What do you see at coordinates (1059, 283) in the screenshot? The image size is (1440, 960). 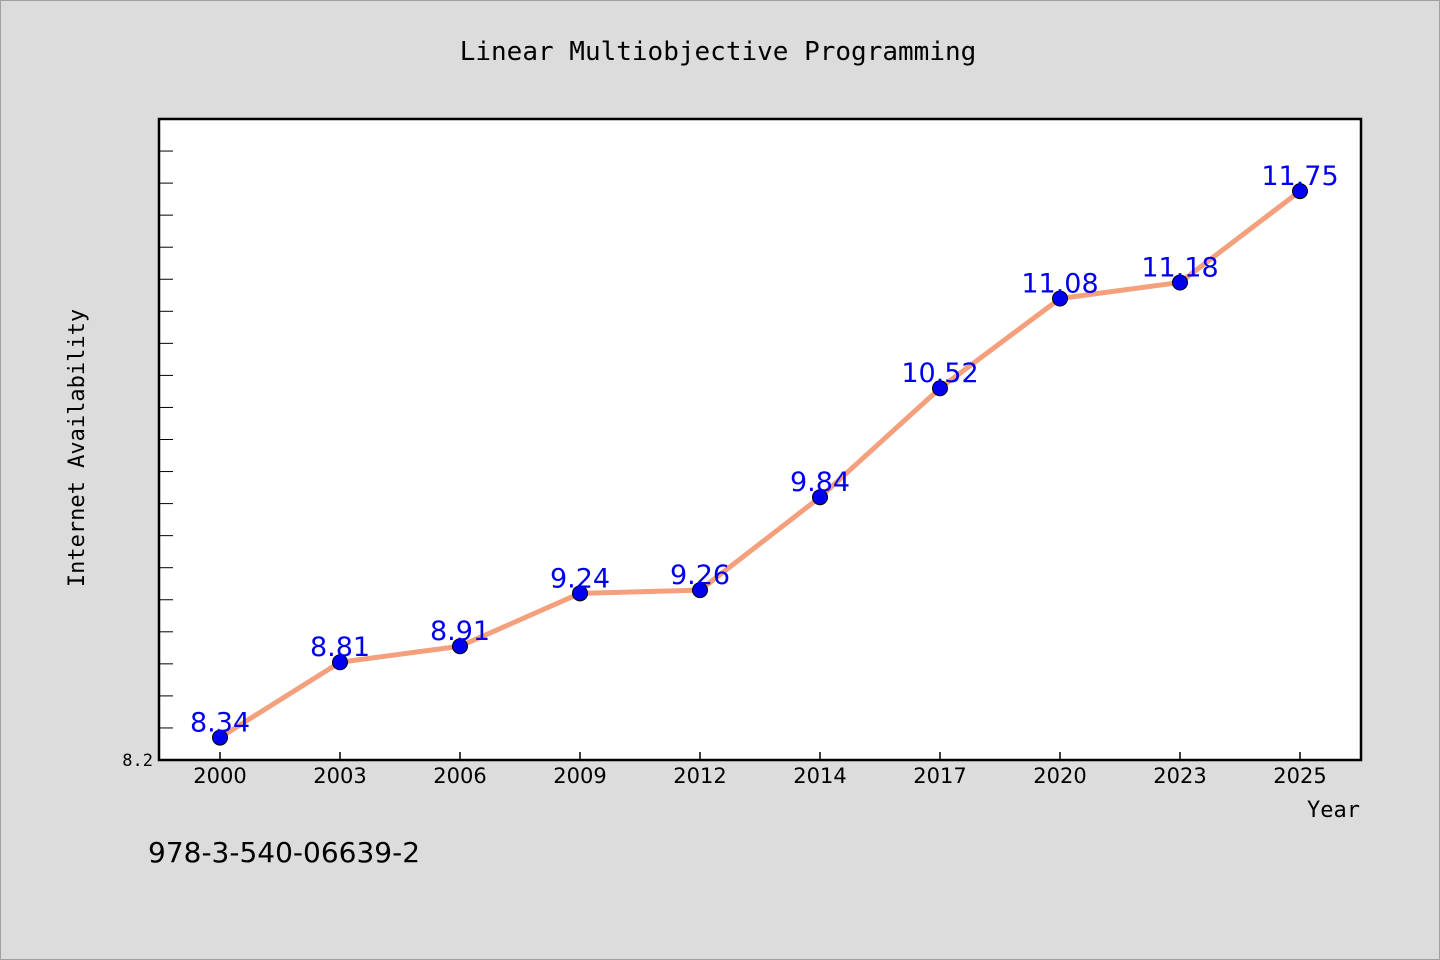 I see `data-label: 11.08` at bounding box center [1059, 283].